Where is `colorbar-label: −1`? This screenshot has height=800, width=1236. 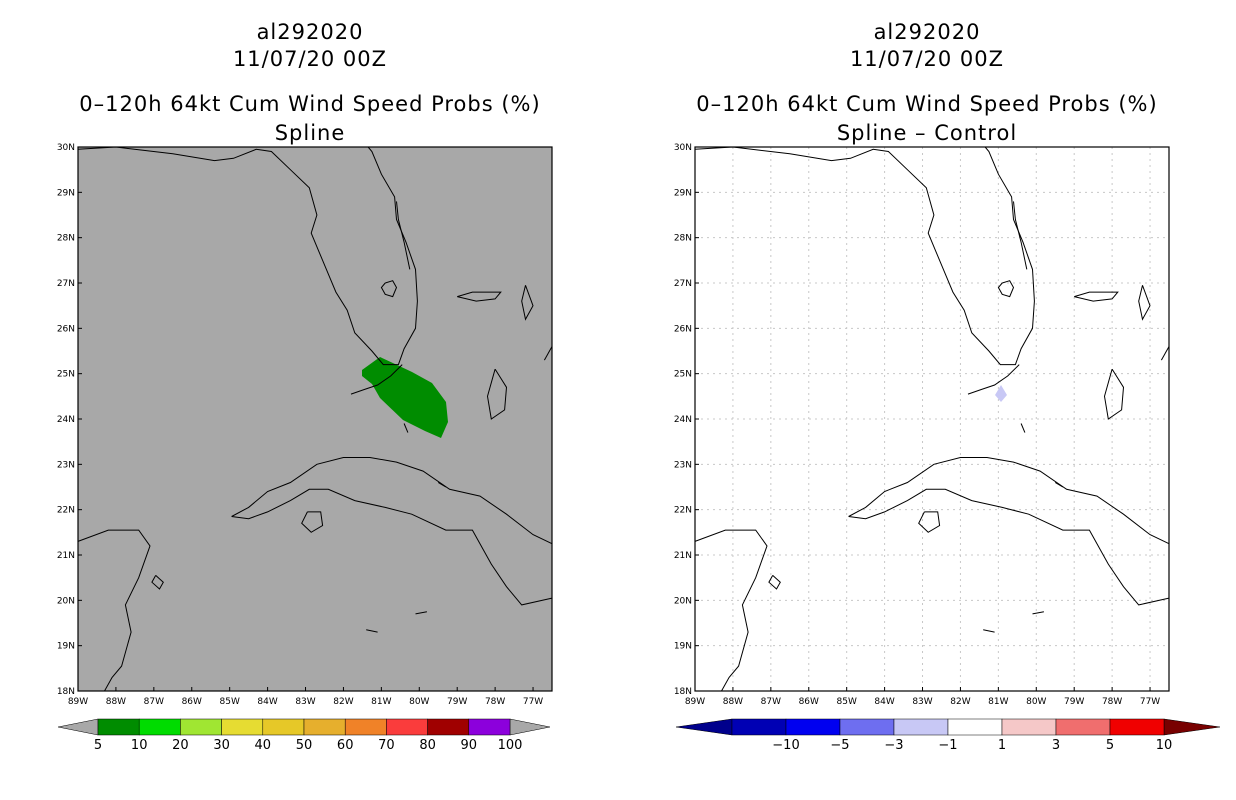 colorbar-label: −1 is located at coordinates (947, 745).